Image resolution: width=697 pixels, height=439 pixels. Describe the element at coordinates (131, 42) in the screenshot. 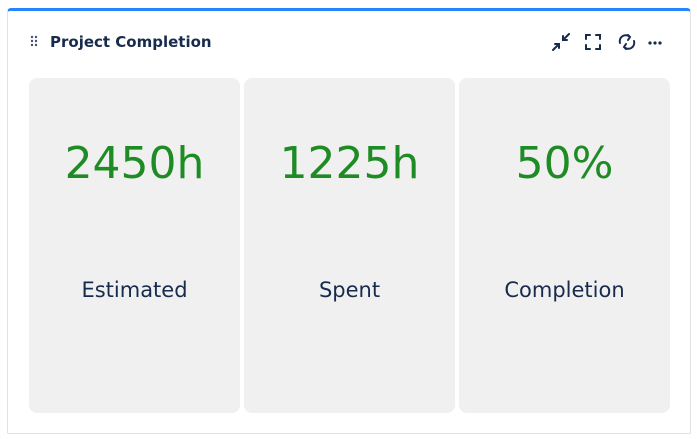

I see `widget-title: Project Completion` at that location.